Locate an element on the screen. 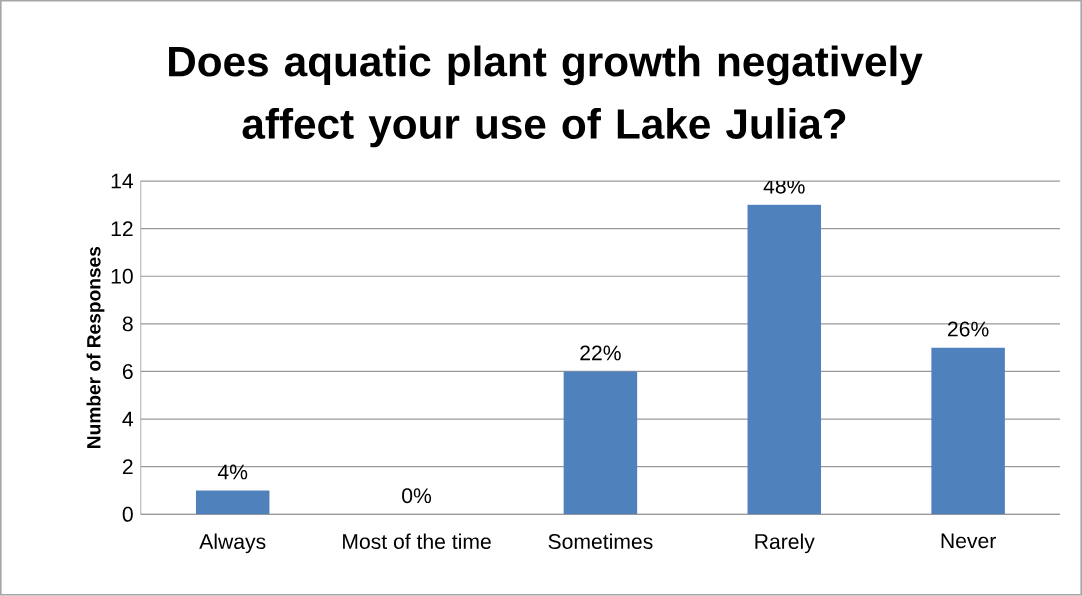 This screenshot has height=596, width=1082. x-tick-label: Always is located at coordinates (232, 543).